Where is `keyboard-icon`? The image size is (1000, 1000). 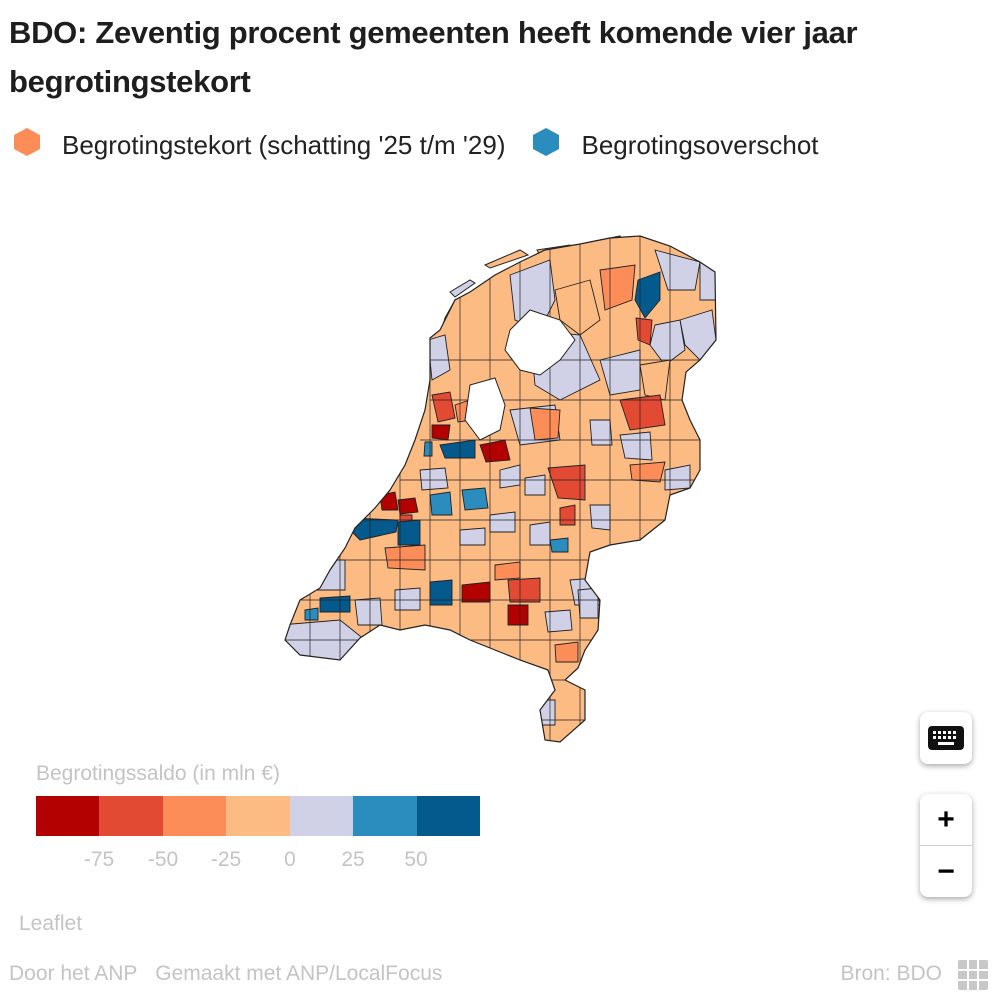 keyboard-icon is located at coordinates (946, 738).